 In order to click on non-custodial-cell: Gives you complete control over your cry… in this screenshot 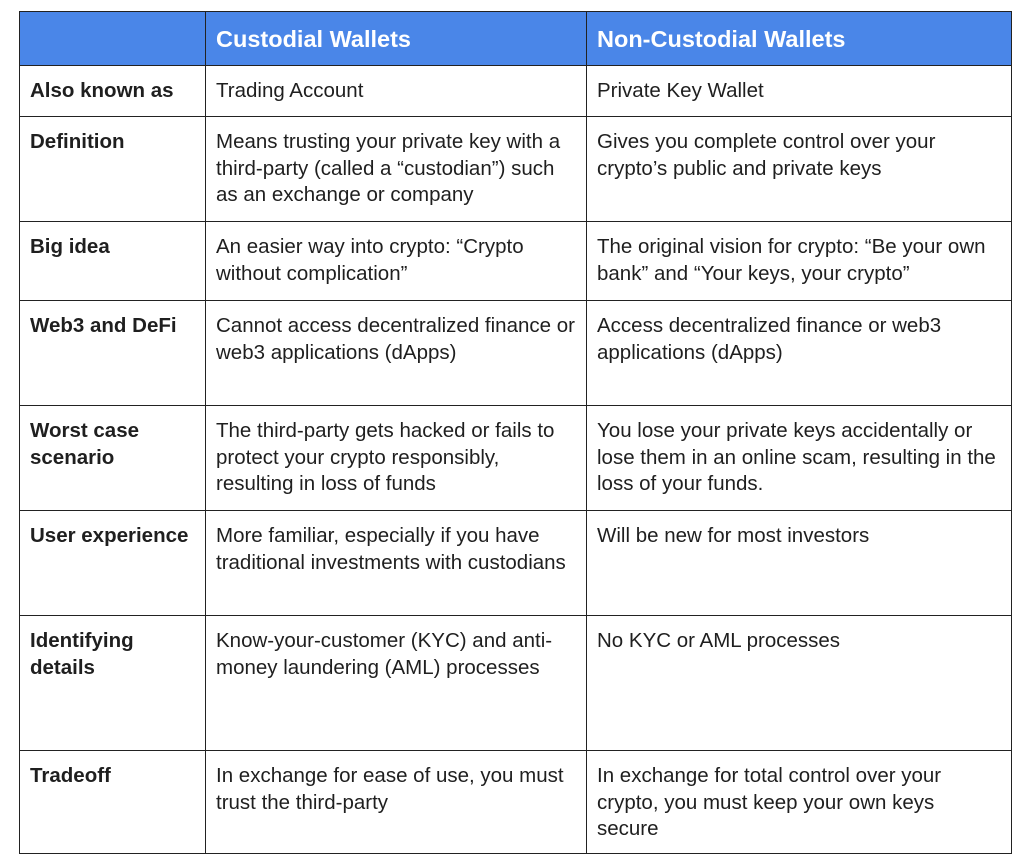, I will do `click(799, 169)`.